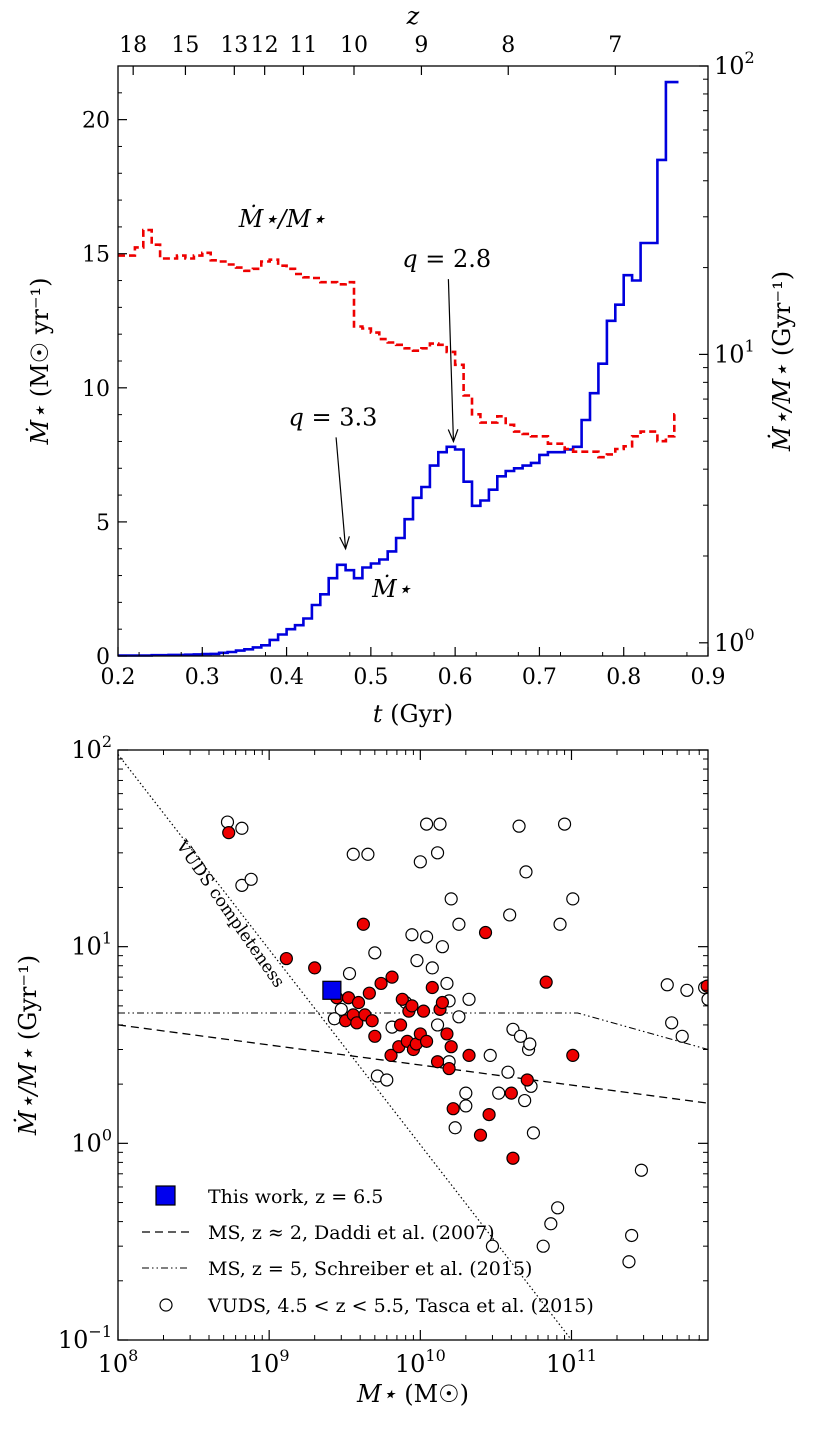  Describe the element at coordinates (165, 1195) in the screenshot. I see `legend-blue-square-marker` at that location.